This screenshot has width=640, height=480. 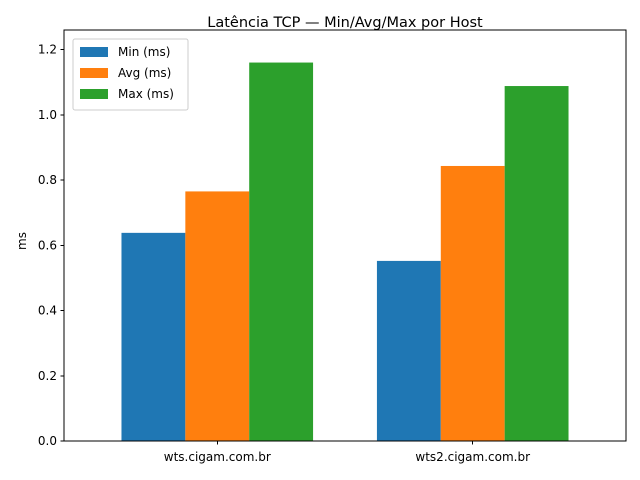 I want to click on x-tick-label: wts2.cigam.com.br, so click(x=472, y=457).